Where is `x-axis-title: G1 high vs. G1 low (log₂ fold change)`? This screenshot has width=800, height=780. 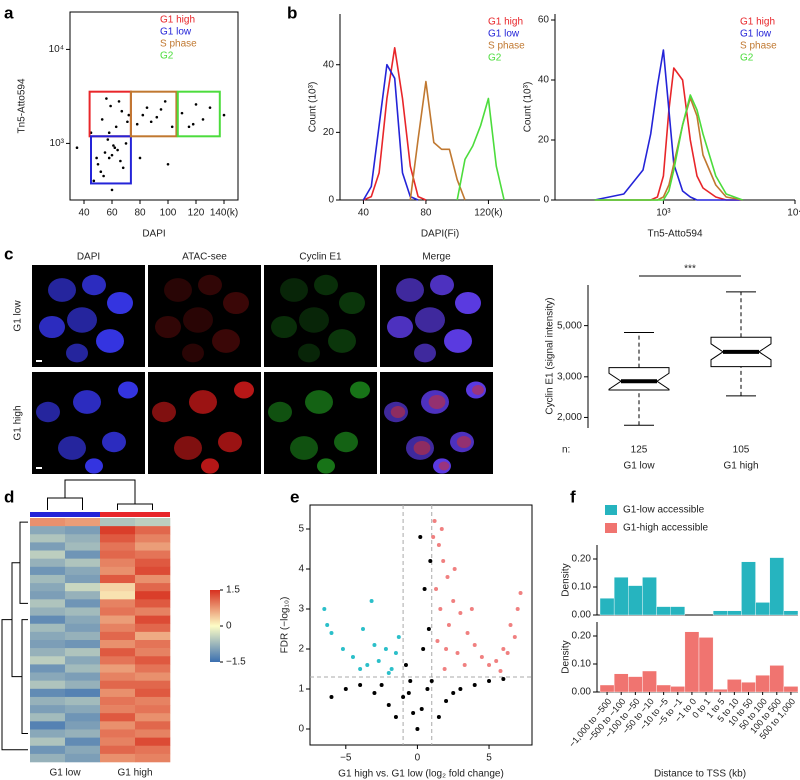 x-axis-title: G1 high vs. G1 low (log₂ fold change) is located at coordinates (421, 774).